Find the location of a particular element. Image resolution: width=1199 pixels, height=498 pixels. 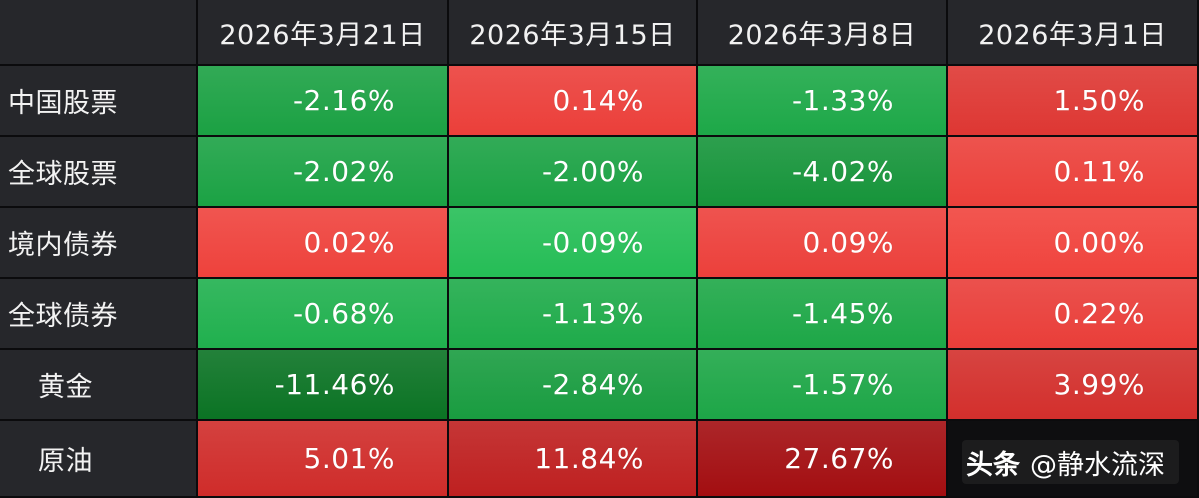

heatmap-cell-value: -1.57% is located at coordinates (823, 385).